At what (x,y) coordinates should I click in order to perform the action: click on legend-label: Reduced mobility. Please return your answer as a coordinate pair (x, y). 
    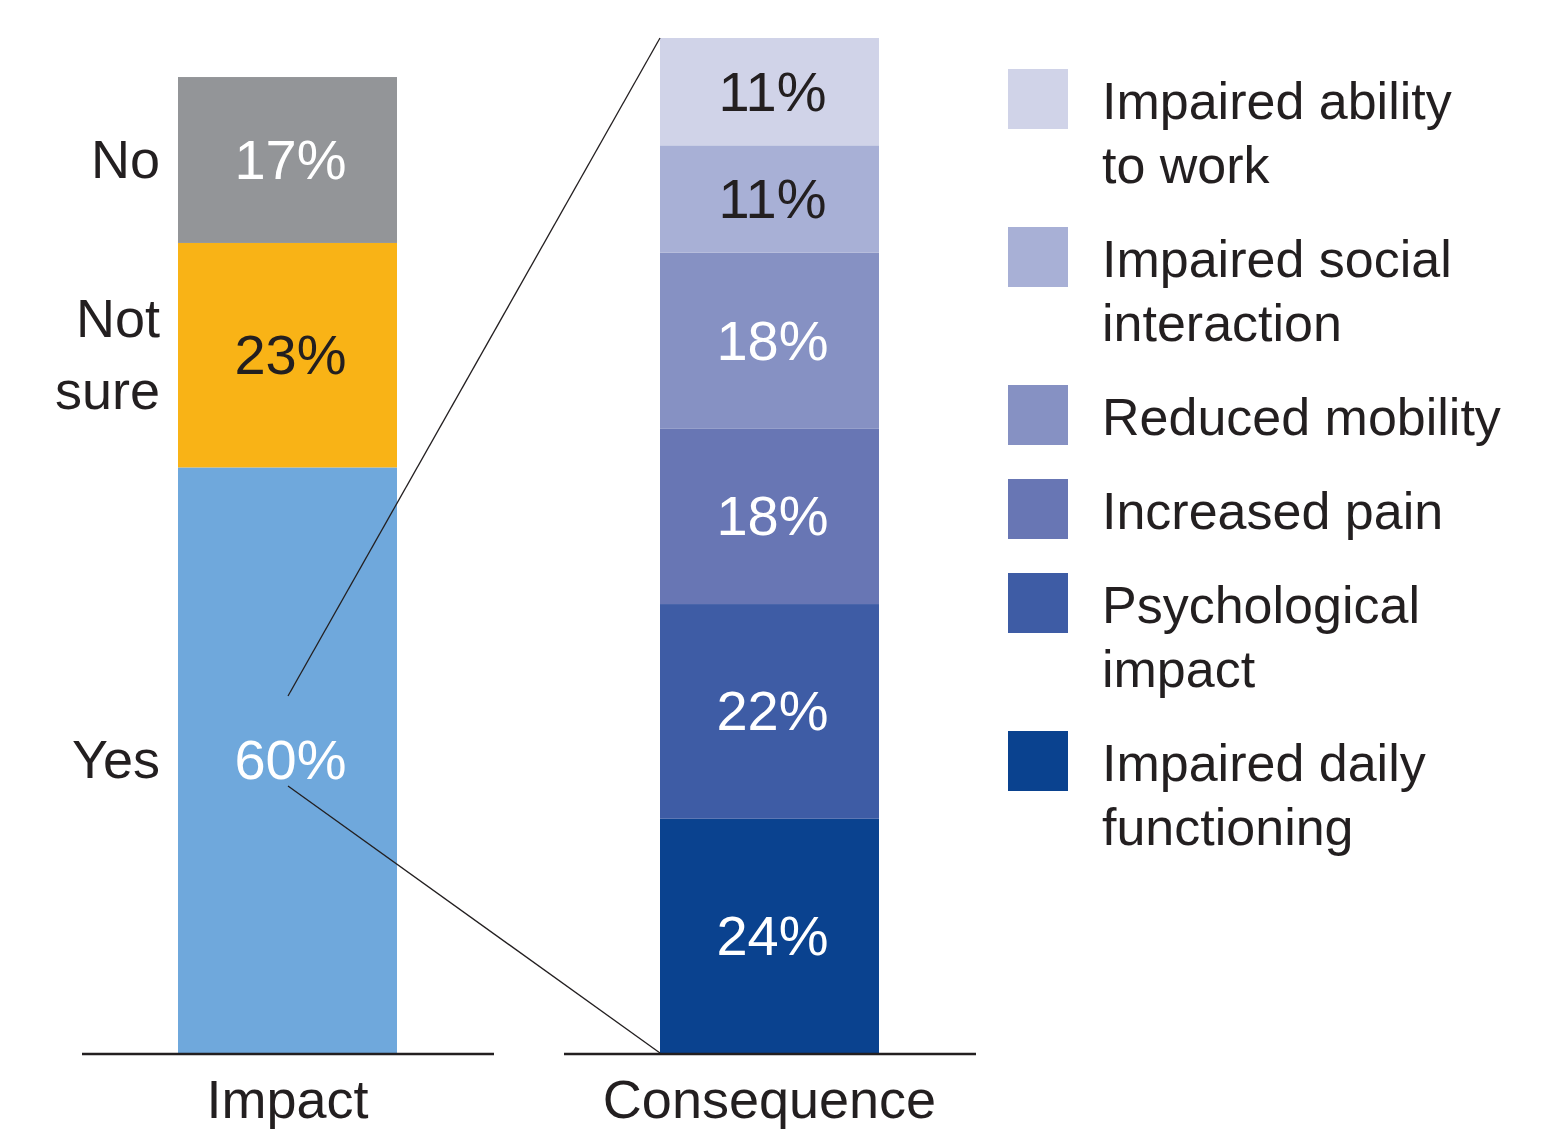
    Looking at the image, I should click on (1301, 417).